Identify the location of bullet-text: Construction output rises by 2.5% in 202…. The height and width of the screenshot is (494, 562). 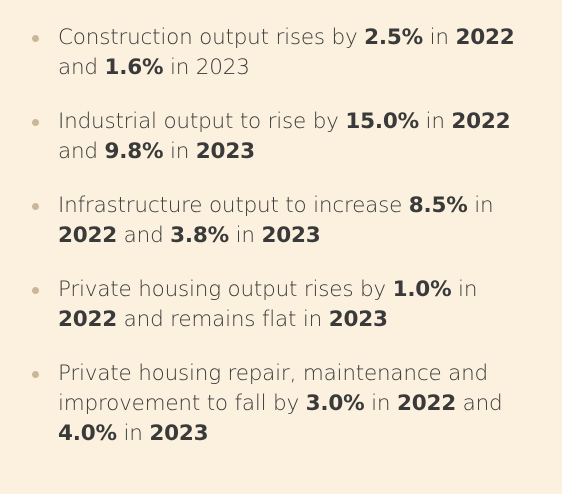
(286, 52).